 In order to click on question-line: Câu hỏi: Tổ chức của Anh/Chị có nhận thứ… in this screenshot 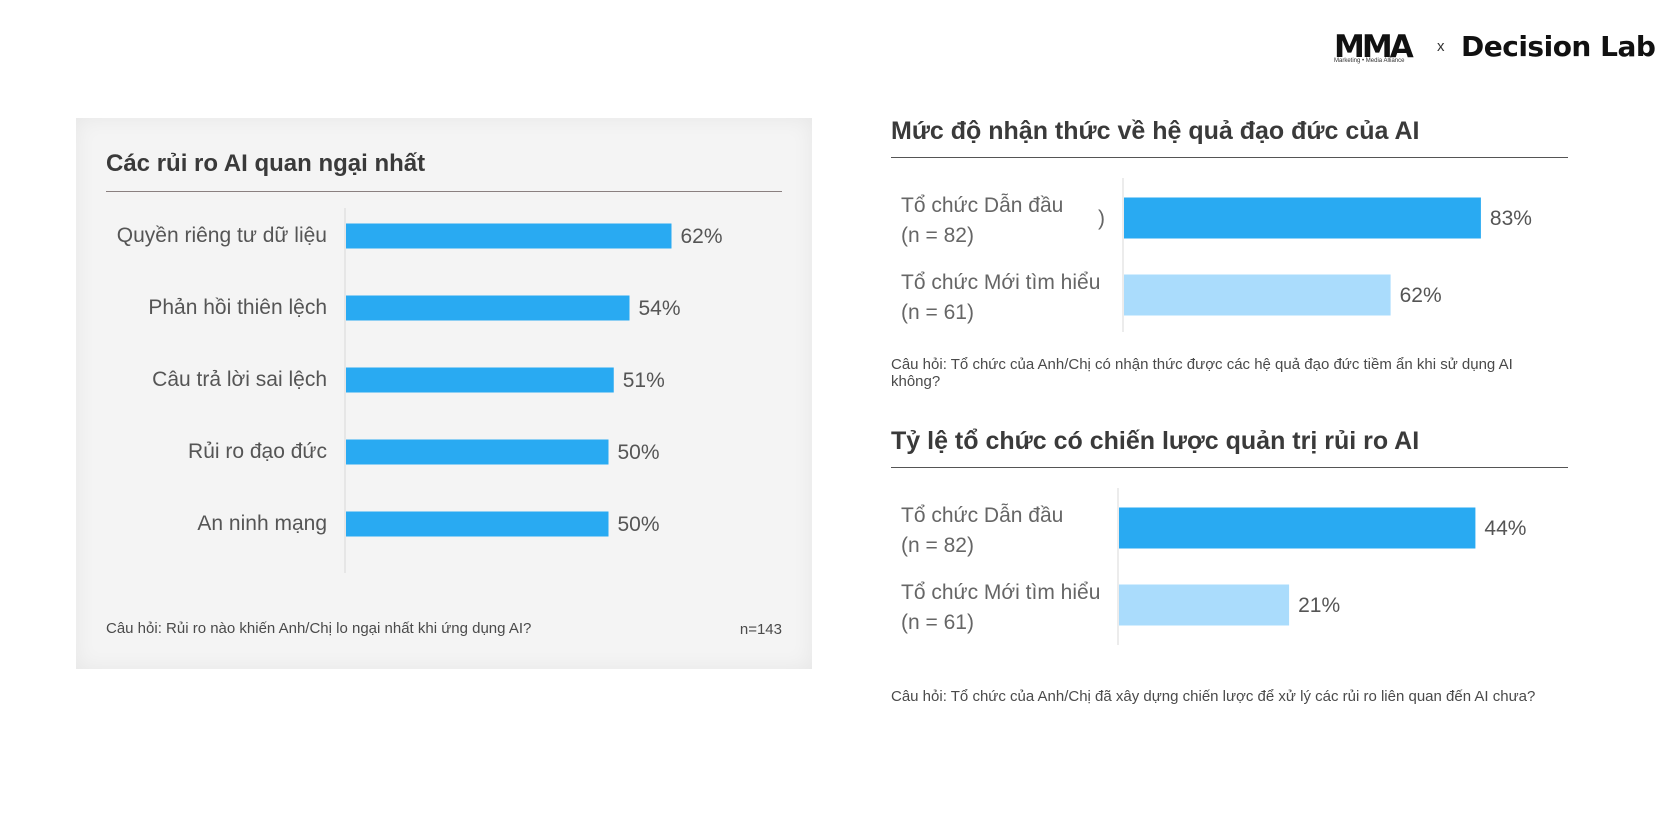, I will do `click(1202, 364)`.